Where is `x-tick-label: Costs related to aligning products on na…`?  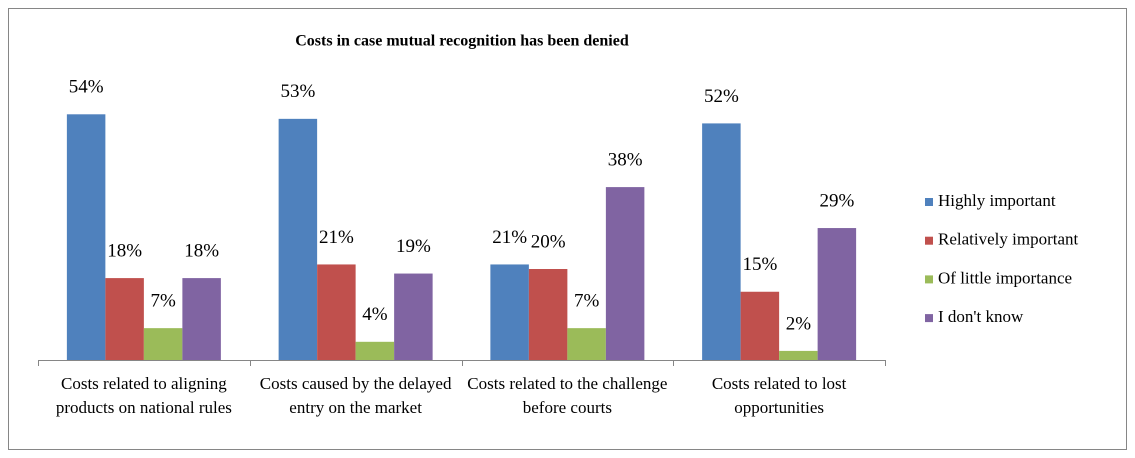 x-tick-label: Costs related to aligning products on na… is located at coordinates (143, 395).